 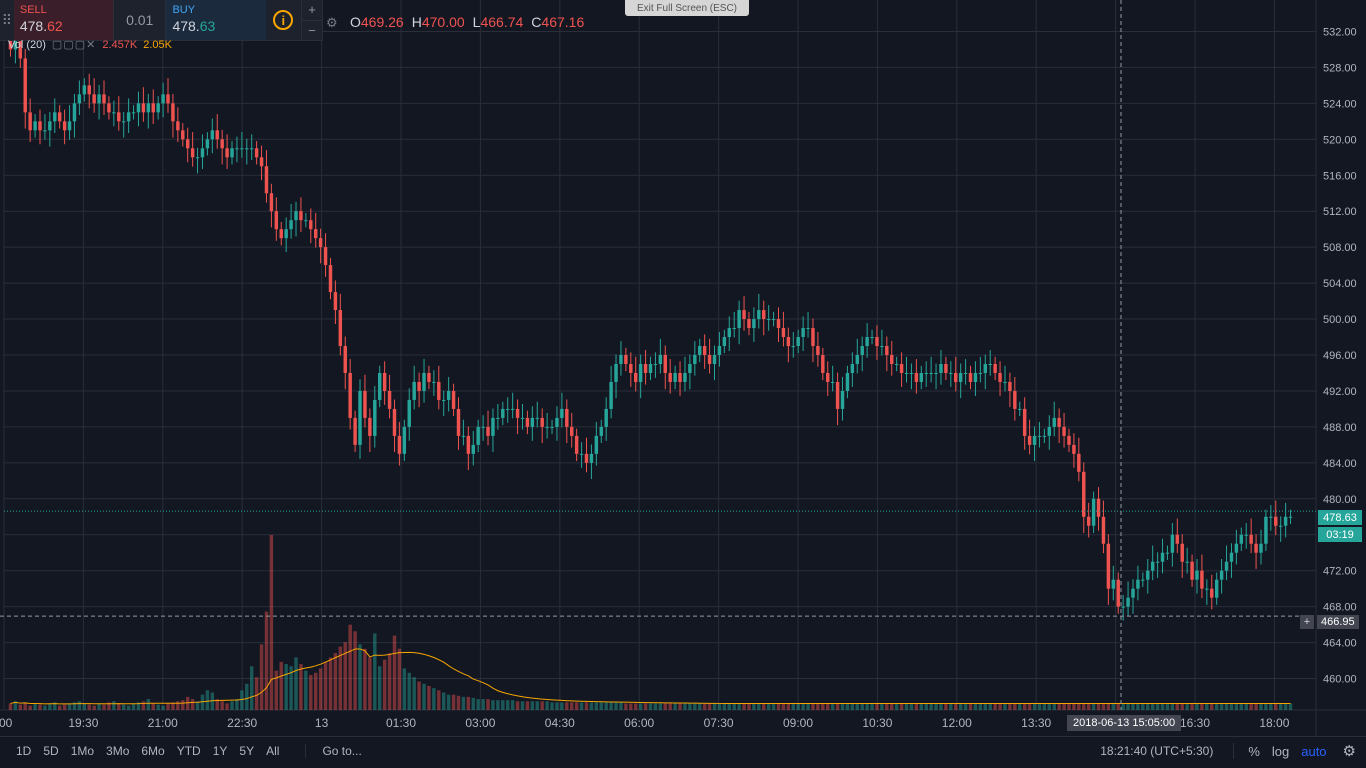 What do you see at coordinates (312, 30) in the screenshot?
I see `minus-button: −` at bounding box center [312, 30].